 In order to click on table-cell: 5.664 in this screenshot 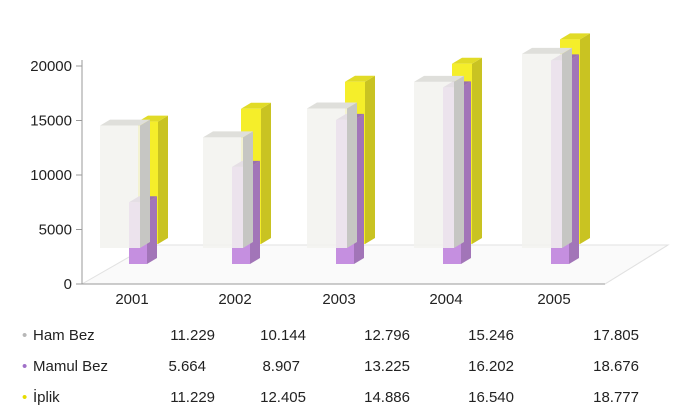, I will do `click(187, 366)`.